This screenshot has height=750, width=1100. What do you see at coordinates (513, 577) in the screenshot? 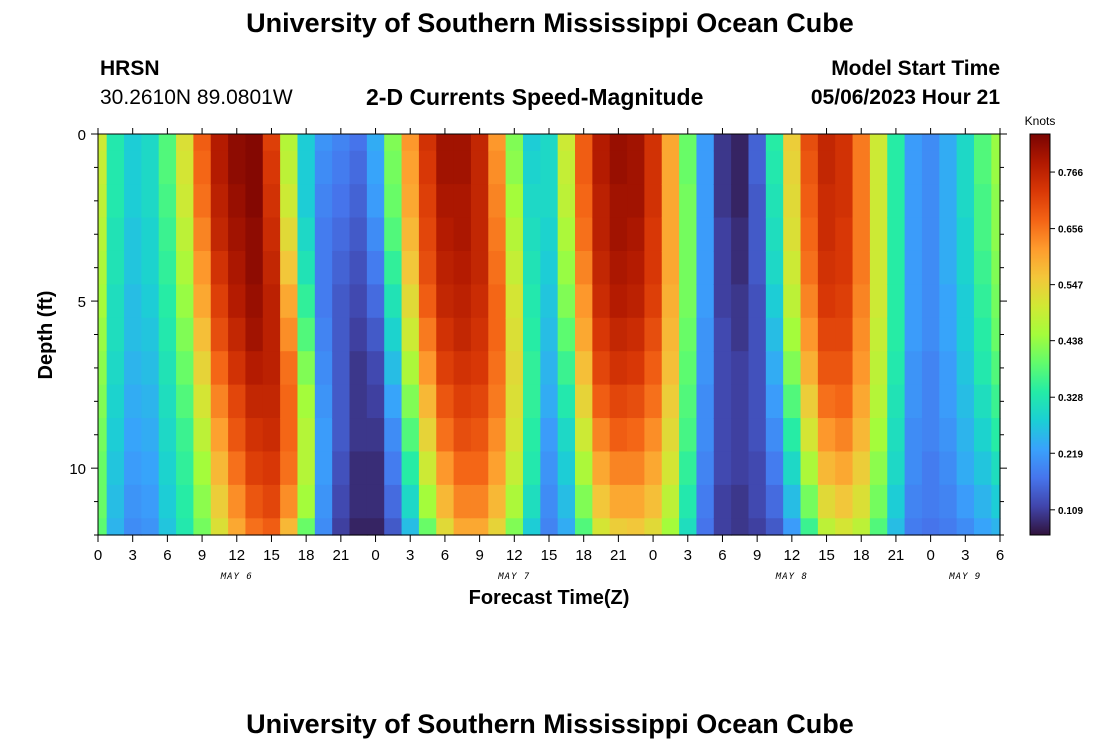
I see `date-label: MAY 7` at bounding box center [513, 577].